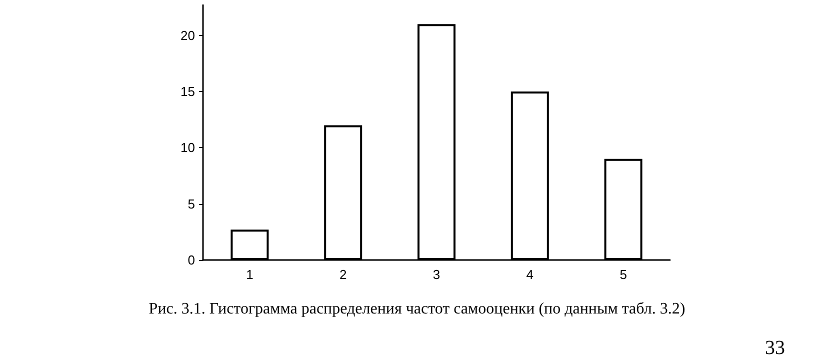 The width and height of the screenshot is (825, 364). I want to click on x-tick-label: 4, so click(530, 274).